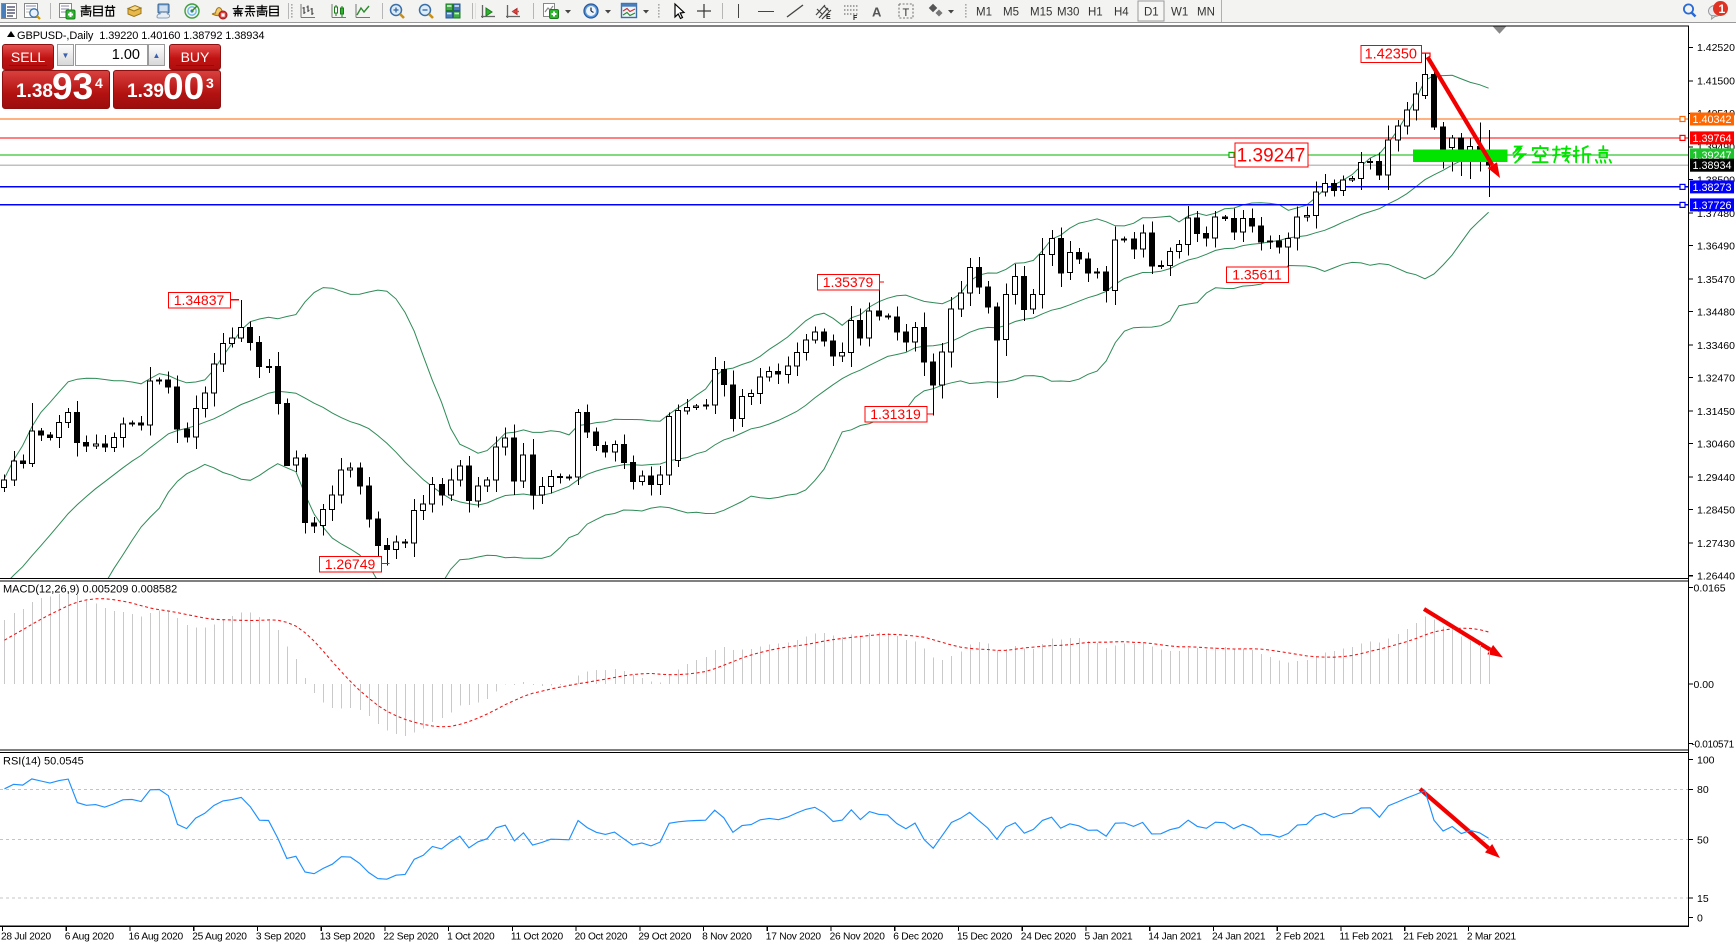 The height and width of the screenshot is (944, 1736). I want to click on svg-text: 24 Dec 2020, so click(1049, 937).